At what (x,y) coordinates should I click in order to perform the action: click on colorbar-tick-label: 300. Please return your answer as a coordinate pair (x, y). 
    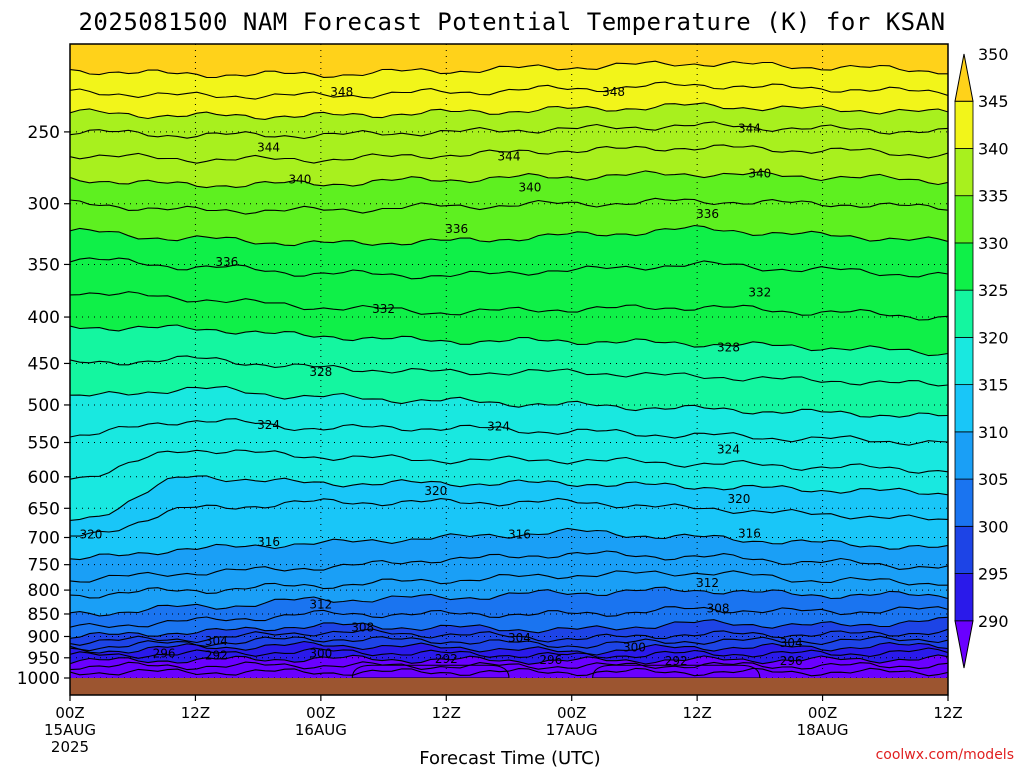
    Looking at the image, I should click on (993, 526).